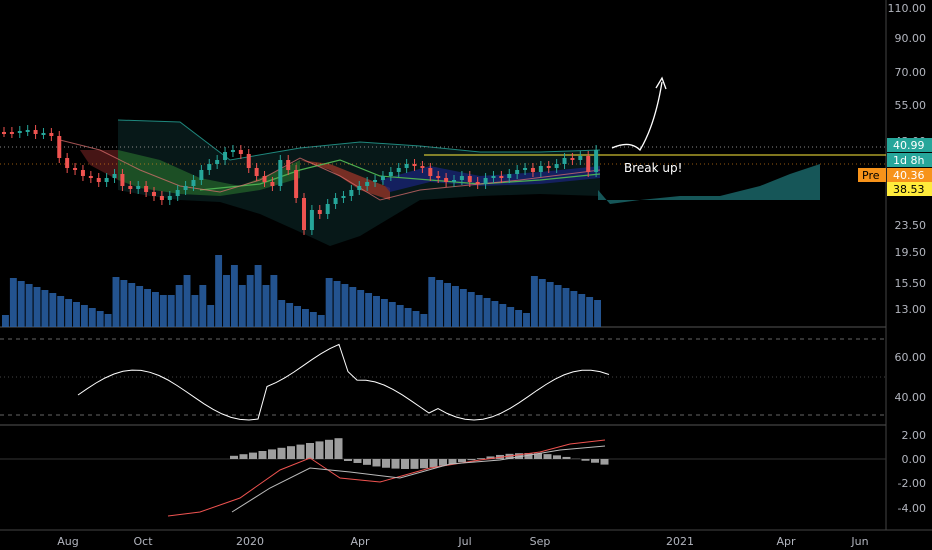 The height and width of the screenshot is (550, 932). Describe the element at coordinates (911, 225) in the screenshot. I see `price-axis-tick: 23.50` at that location.